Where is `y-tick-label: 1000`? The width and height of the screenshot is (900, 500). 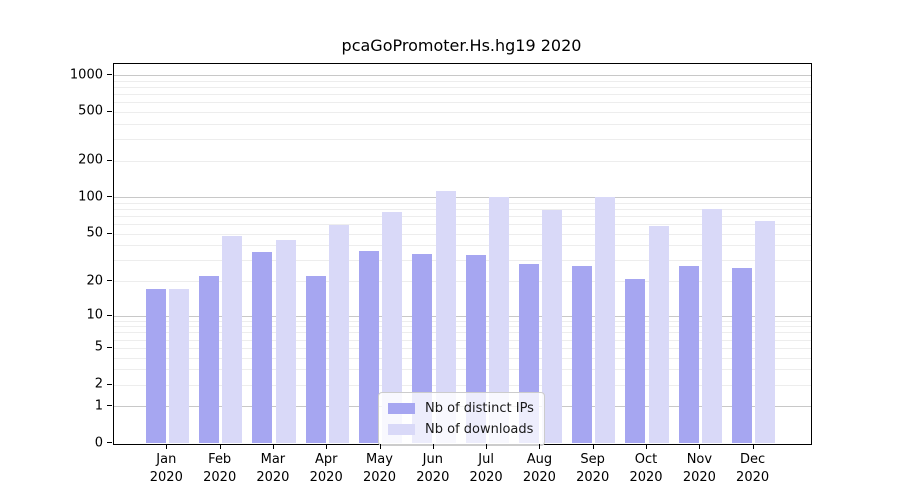
y-tick-label: 1000 is located at coordinates (86, 74).